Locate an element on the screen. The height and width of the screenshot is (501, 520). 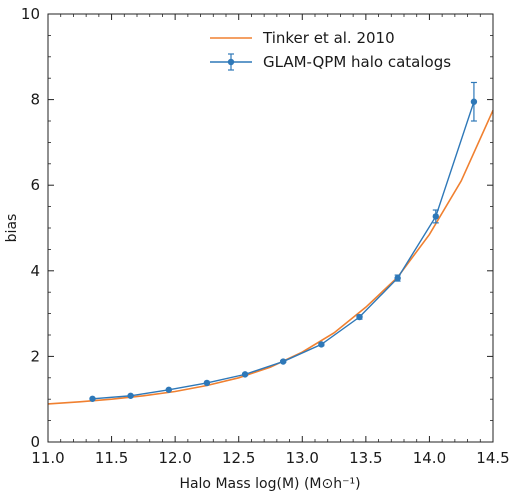
y-axis-label: bias is located at coordinates (12, 228).